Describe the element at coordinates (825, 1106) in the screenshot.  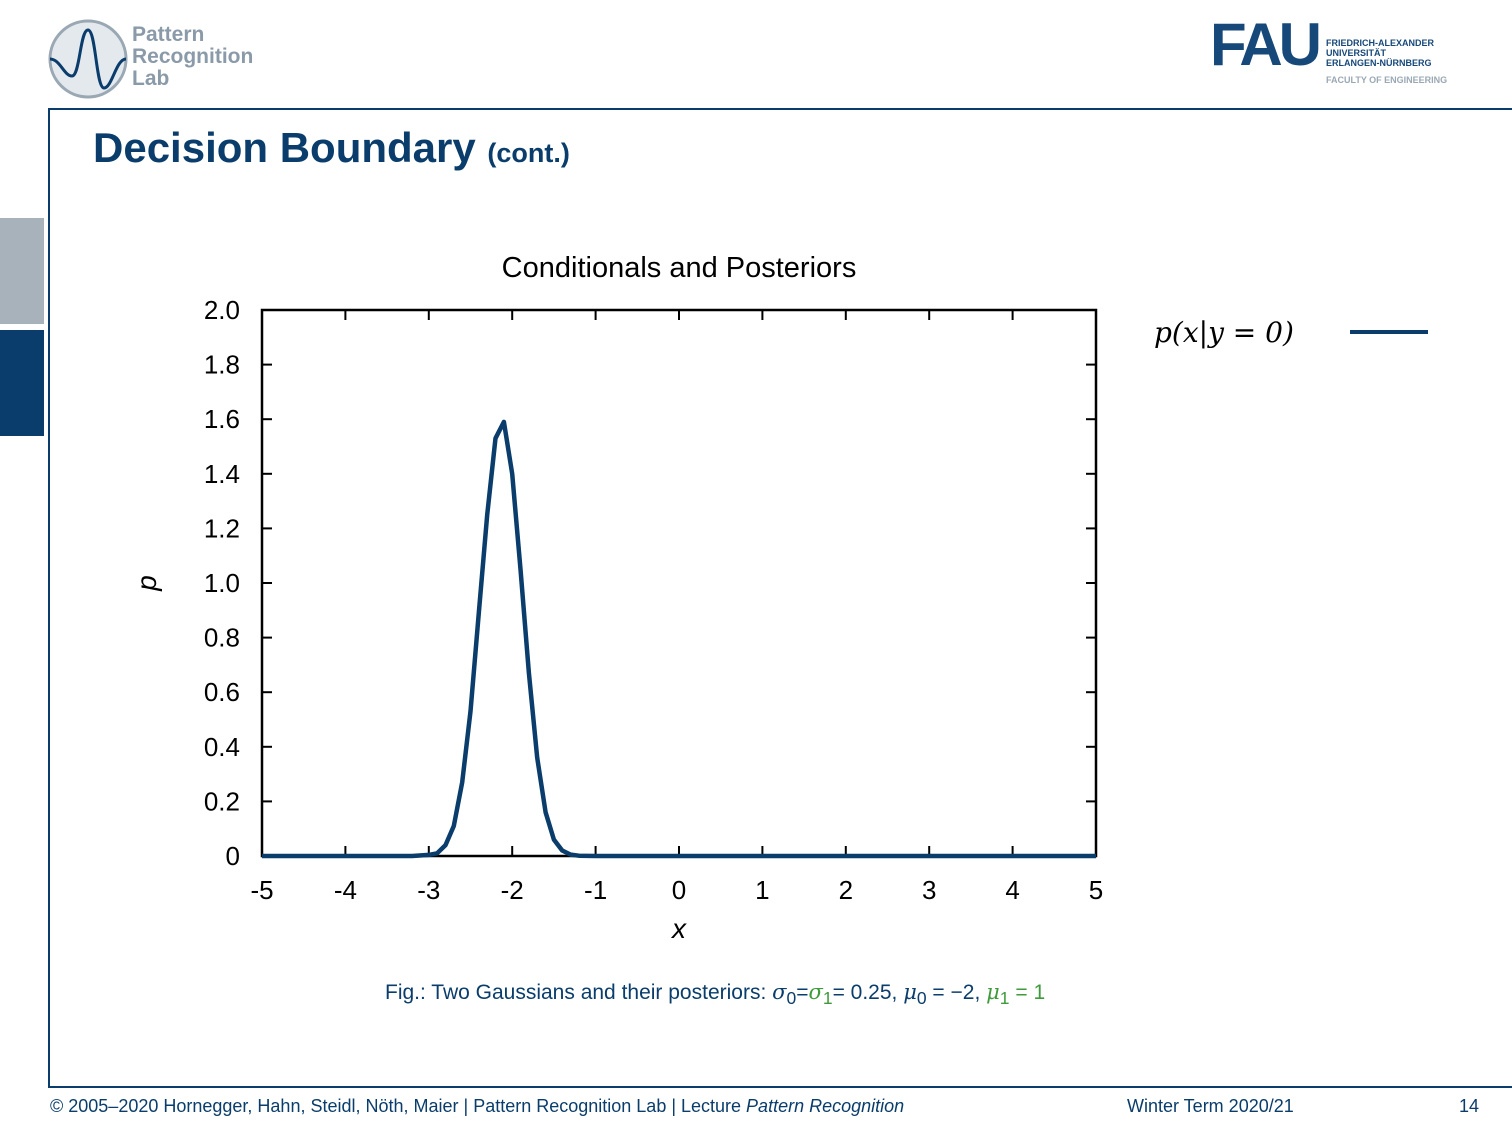
I see `footer-lecture: Pattern Recognition` at that location.